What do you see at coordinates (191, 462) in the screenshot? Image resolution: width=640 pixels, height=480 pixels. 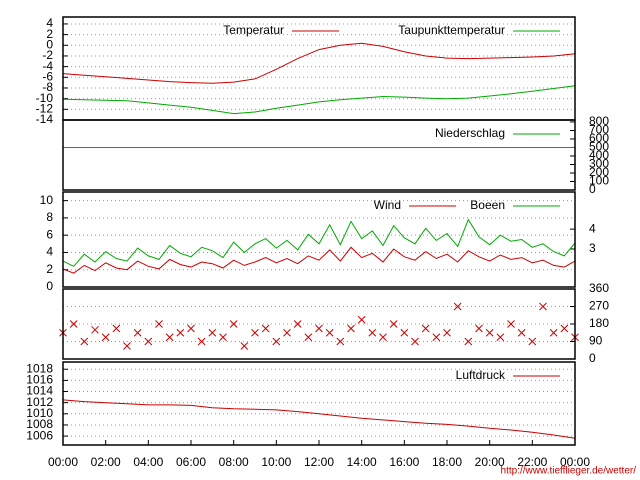 I see `x-tick-label: 06:00` at bounding box center [191, 462].